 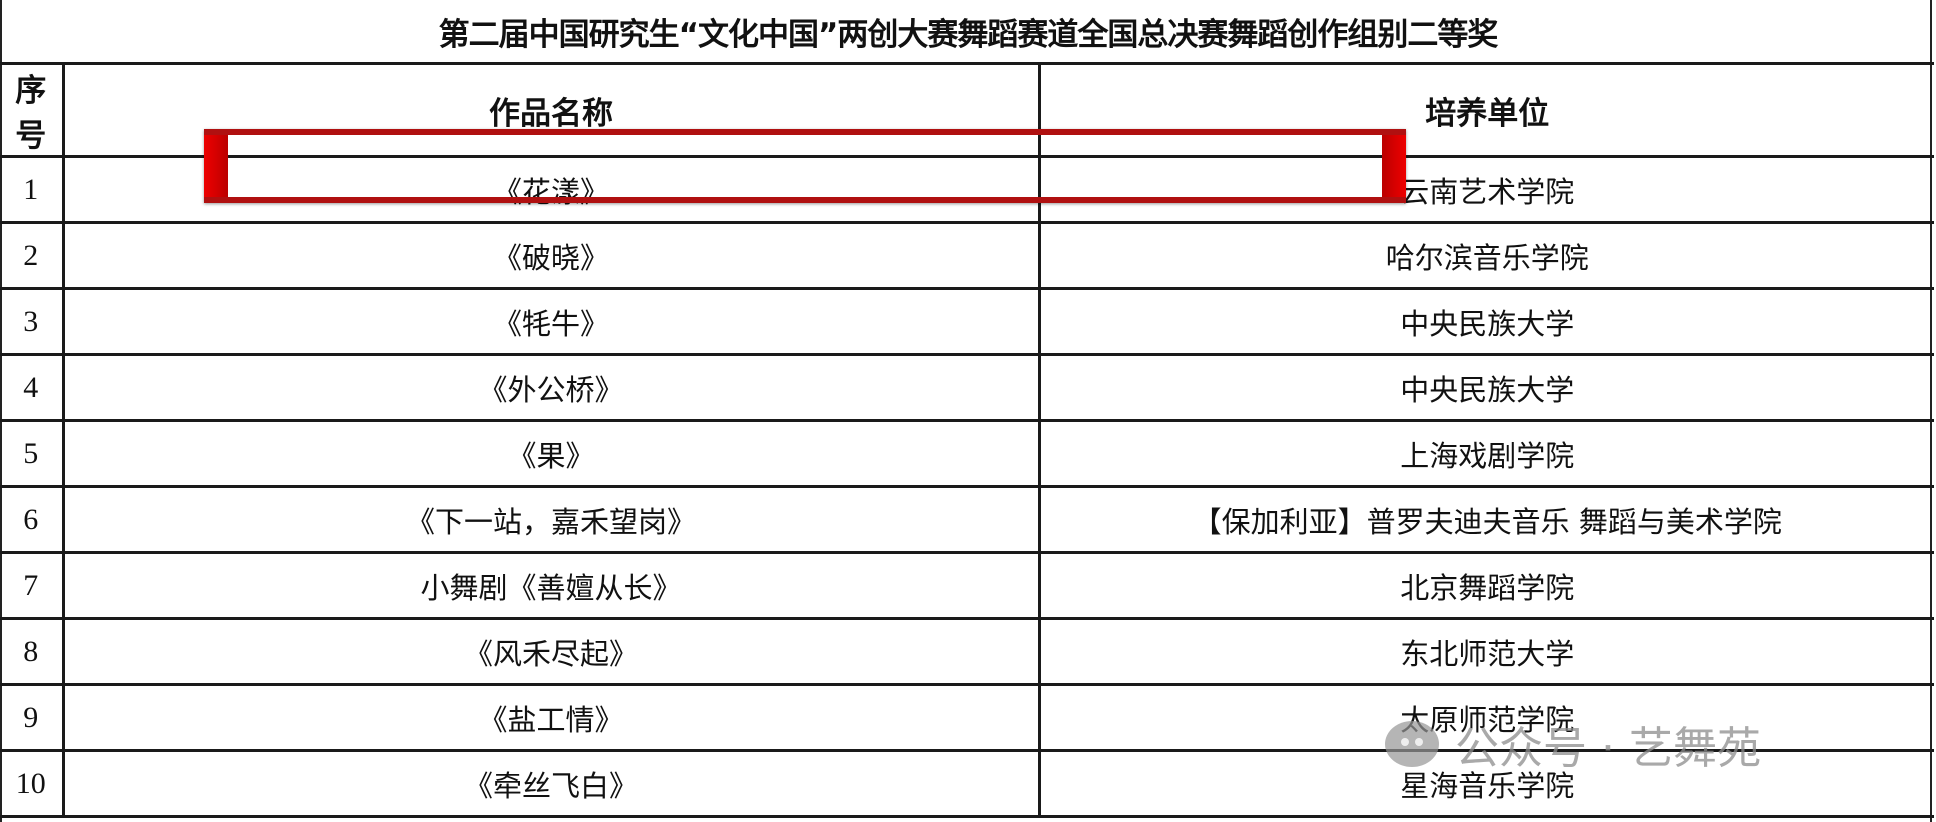 What do you see at coordinates (1485, 110) in the screenshot?
I see `header-unit: 培养单位` at bounding box center [1485, 110].